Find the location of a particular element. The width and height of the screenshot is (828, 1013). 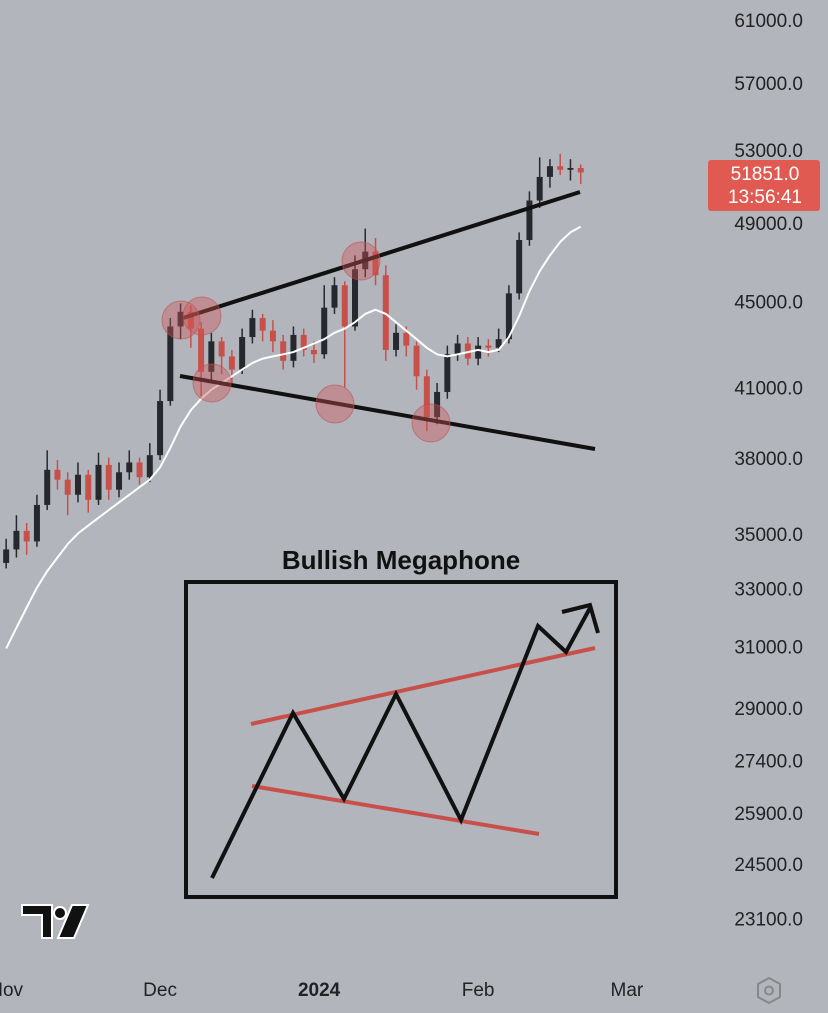

upper-trendline is located at coordinates (381, 255).